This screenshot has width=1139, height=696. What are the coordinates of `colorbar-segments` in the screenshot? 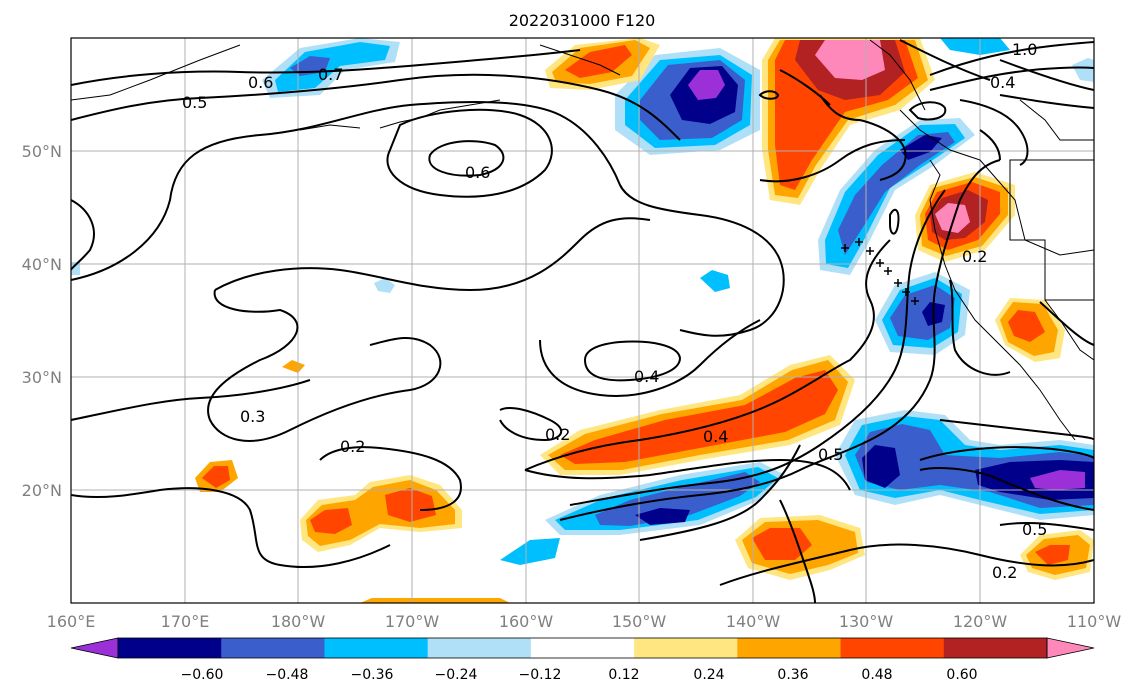 It's located at (582, 648).